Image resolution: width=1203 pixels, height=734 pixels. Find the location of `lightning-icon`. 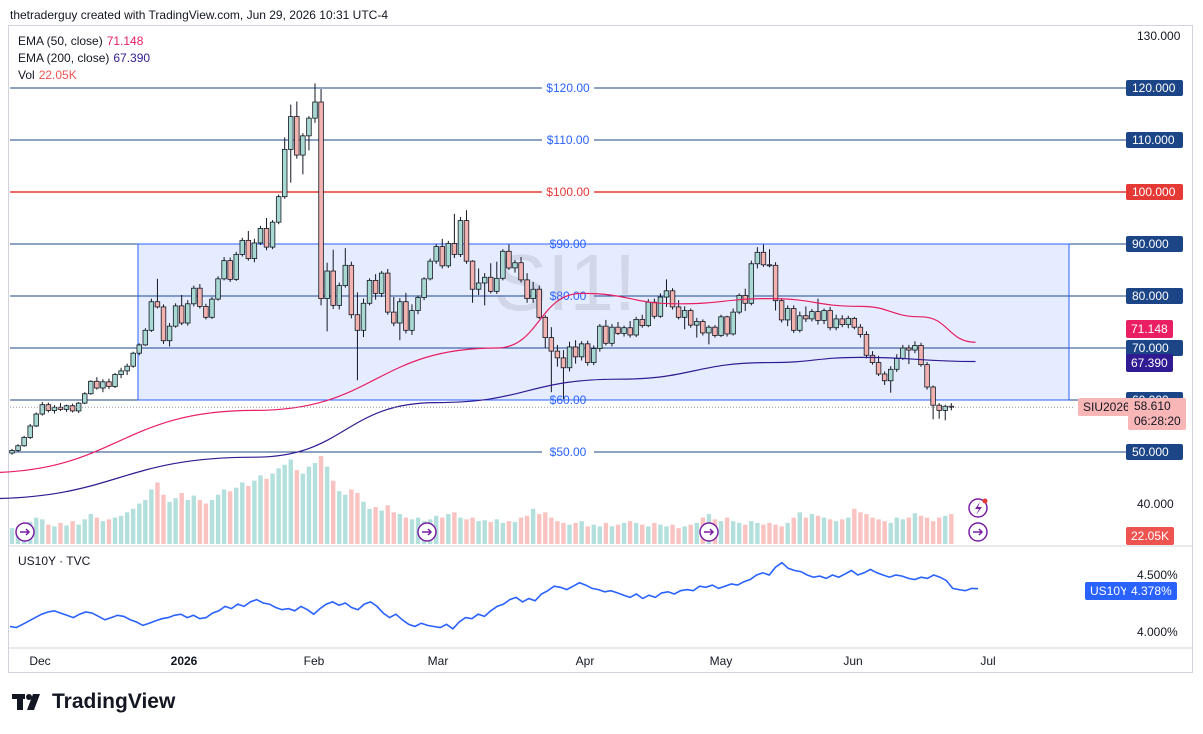

lightning-icon is located at coordinates (978, 508).